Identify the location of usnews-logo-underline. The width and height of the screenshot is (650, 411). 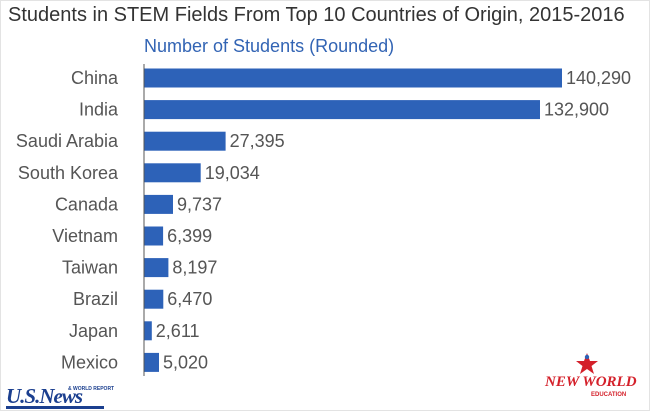
(55, 407).